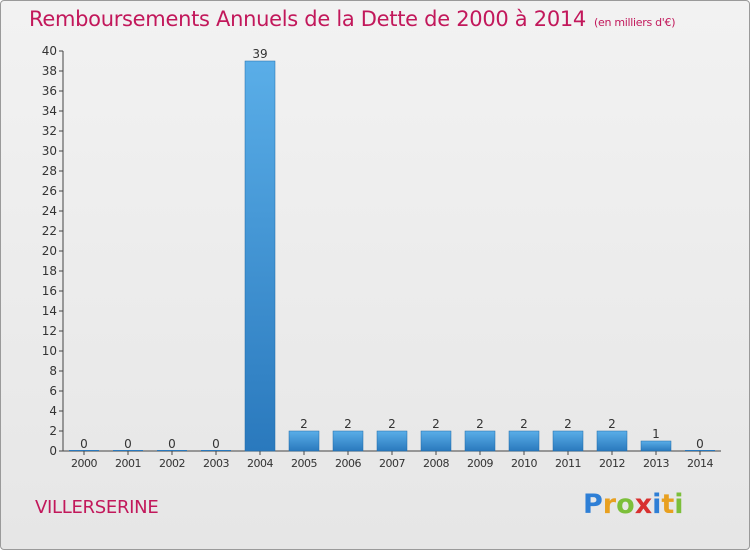 Image resolution: width=750 pixels, height=550 pixels. Describe the element at coordinates (612, 463) in the screenshot. I see `x-tick-label: 2012` at that location.